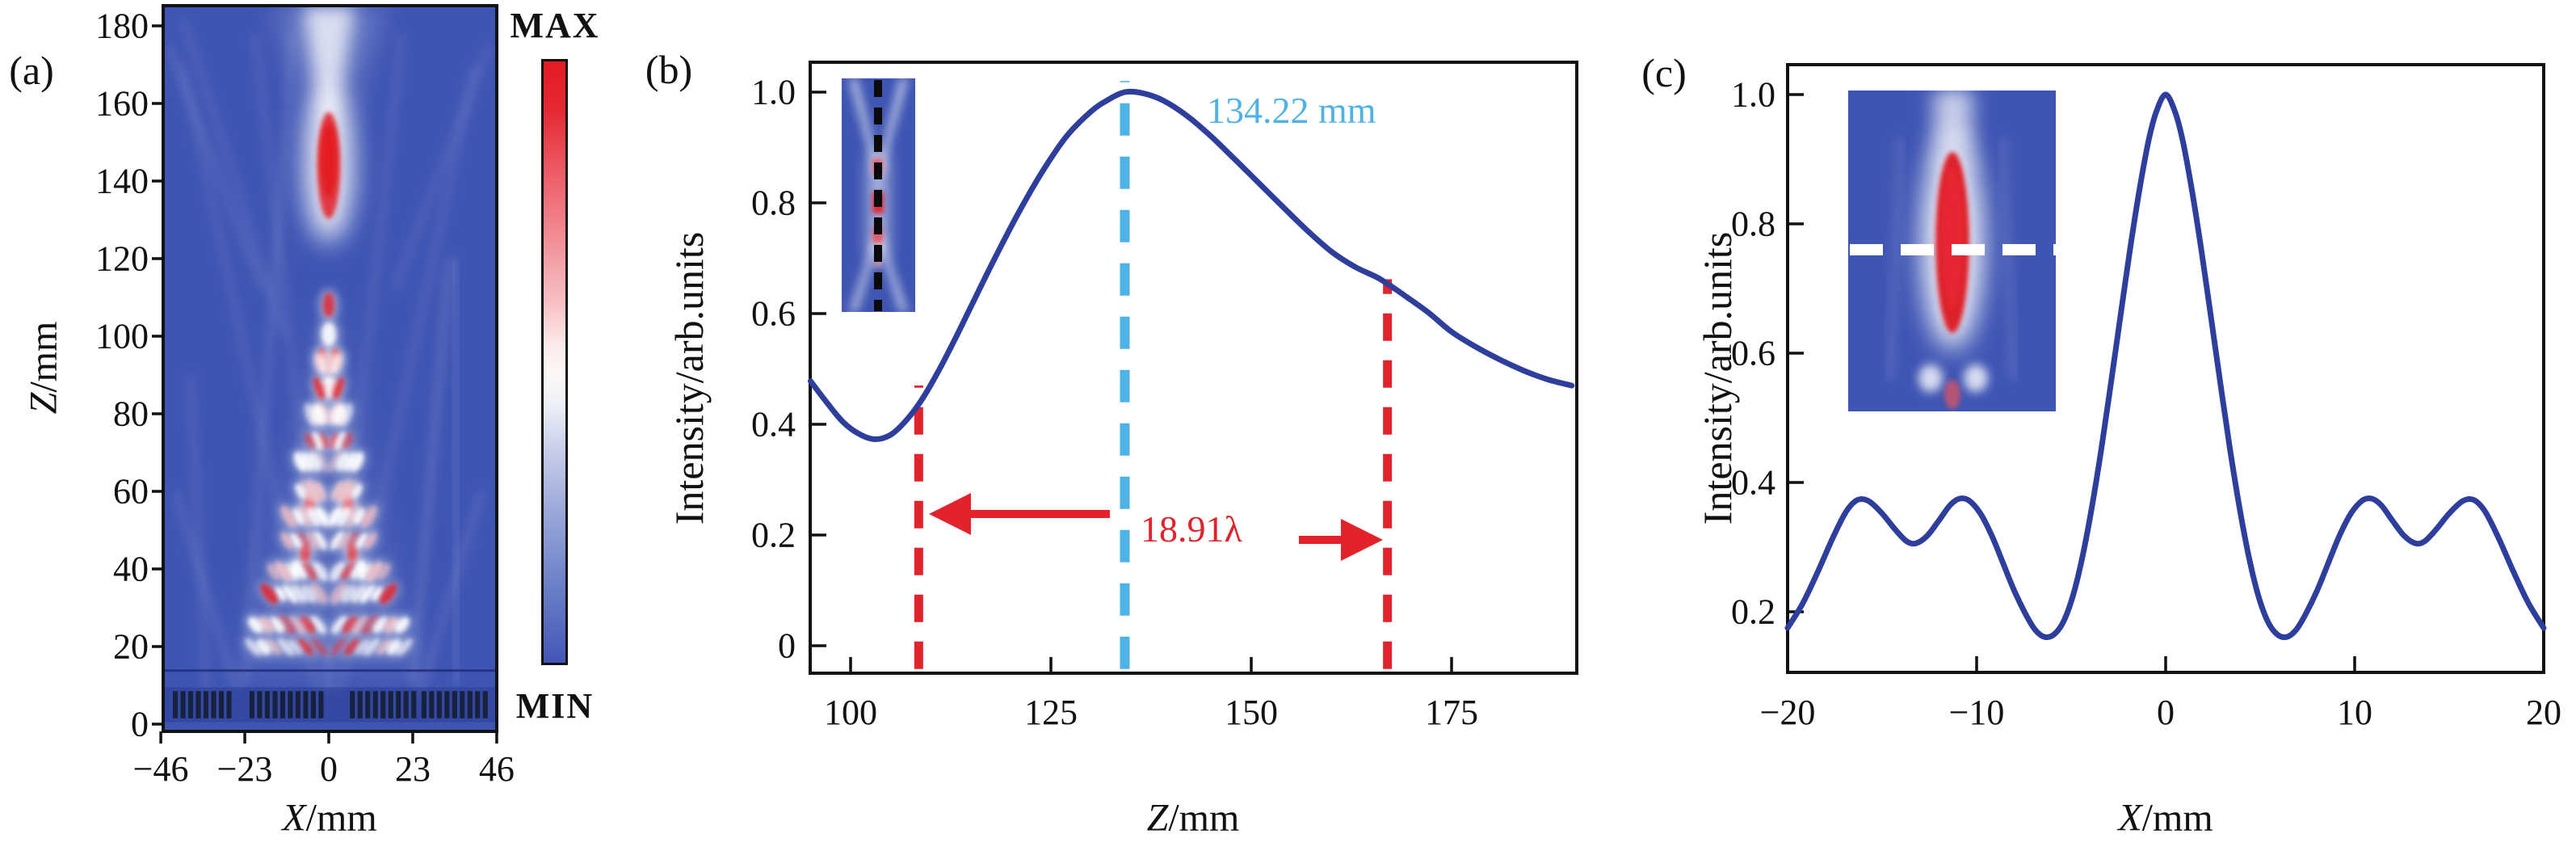 The width and height of the screenshot is (2576, 851). I want to click on panel-c-x-var: X, so click(2130, 818).